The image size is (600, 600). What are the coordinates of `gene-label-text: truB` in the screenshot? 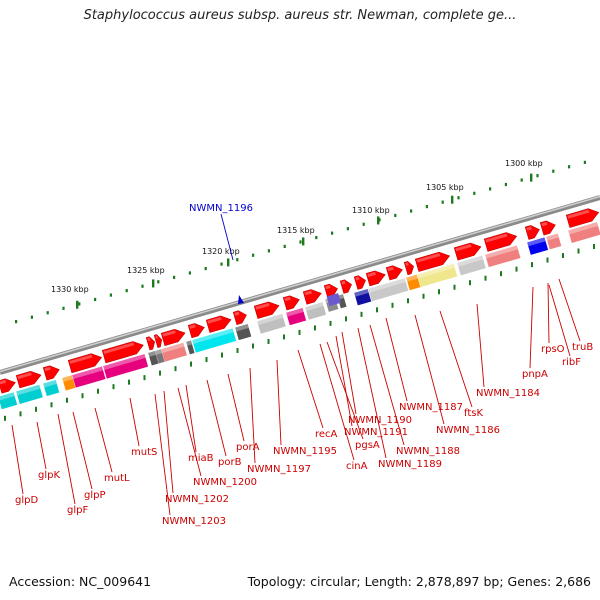 It's located at (582, 347).